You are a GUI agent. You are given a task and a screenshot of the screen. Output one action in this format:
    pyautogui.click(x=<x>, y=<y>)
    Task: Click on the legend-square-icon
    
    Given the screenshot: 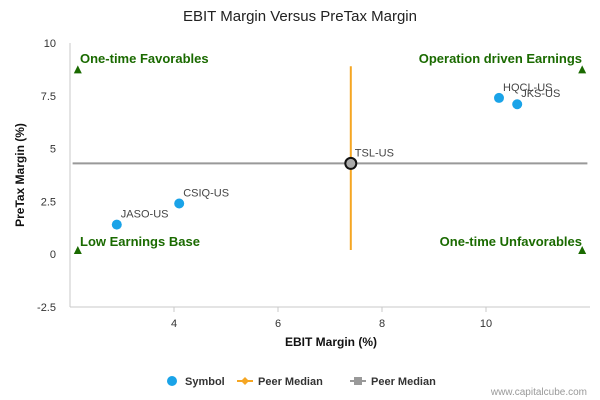 What is the action you would take?
    pyautogui.click(x=358, y=381)
    